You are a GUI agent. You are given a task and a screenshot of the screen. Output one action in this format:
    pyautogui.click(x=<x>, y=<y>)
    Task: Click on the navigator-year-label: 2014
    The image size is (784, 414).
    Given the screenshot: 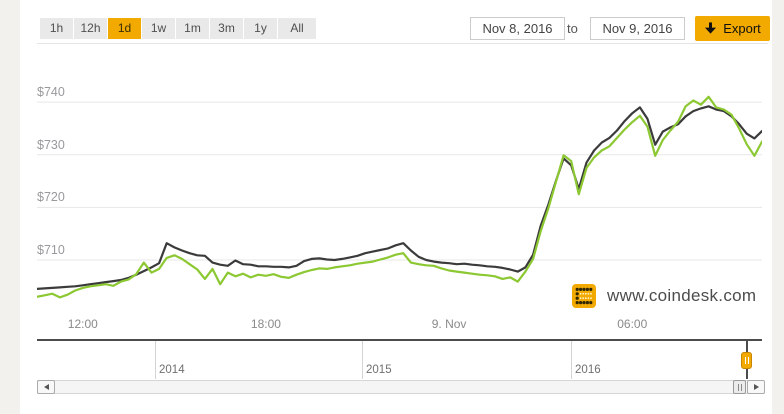 What is the action you would take?
    pyautogui.click(x=172, y=370)
    